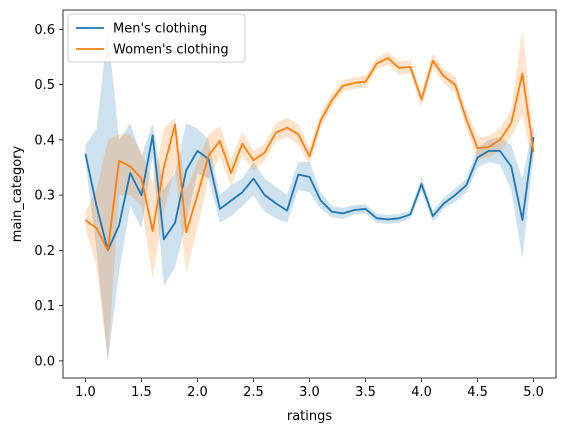 The image size is (567, 432). I want to click on legend-label-women-s-clothing: Women's clothing, so click(171, 50).